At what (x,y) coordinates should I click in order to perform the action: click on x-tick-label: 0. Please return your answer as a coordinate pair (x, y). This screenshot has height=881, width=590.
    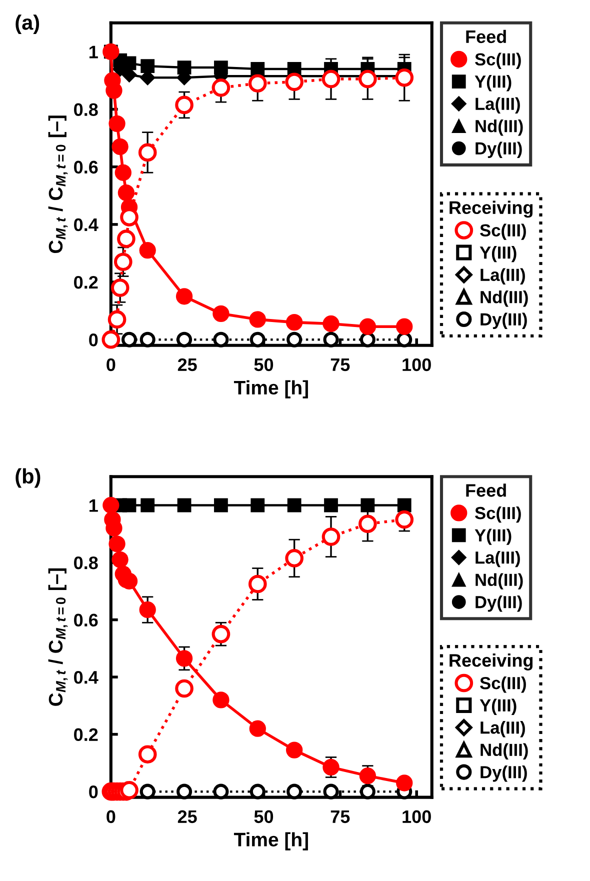
    Looking at the image, I should click on (111, 365).